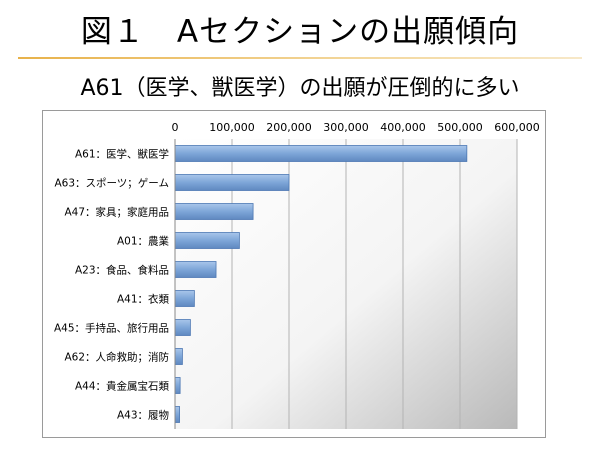 Image resolution: width=600 pixels, height=450 pixels. What do you see at coordinates (300, 88) in the screenshot?
I see `slide-subtitle: A61（医学、獣医学）の出願が圧倒的に多い` at bounding box center [300, 88].